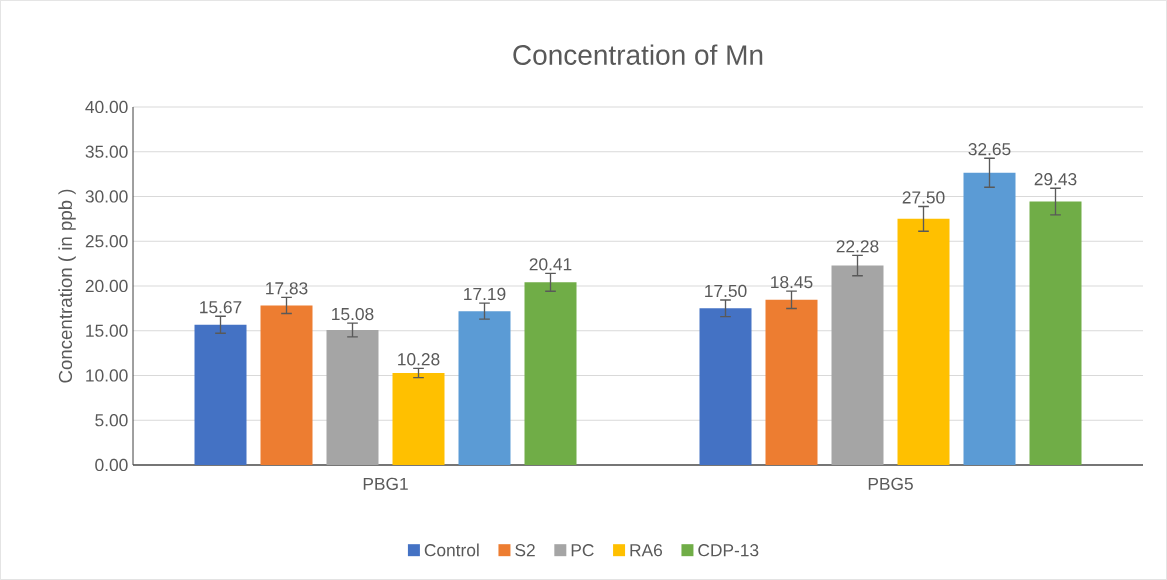 The height and width of the screenshot is (580, 1167). What do you see at coordinates (726, 291) in the screenshot?
I see `data-label: 17.50` at bounding box center [726, 291].